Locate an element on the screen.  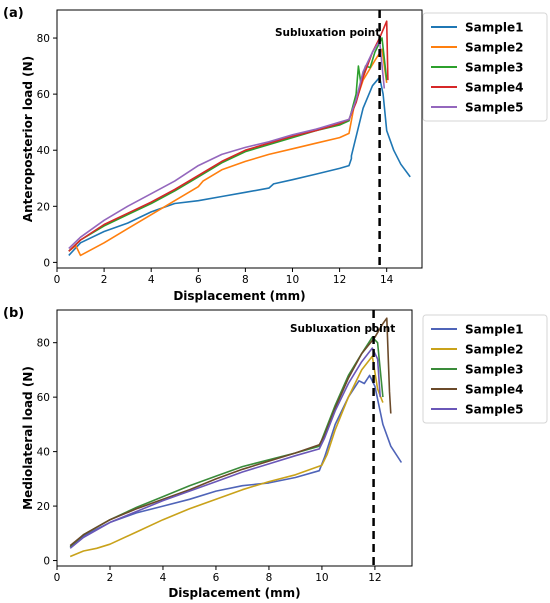
y-axis-label: Anteroposterior load (N) is located at coordinates (28, 139).